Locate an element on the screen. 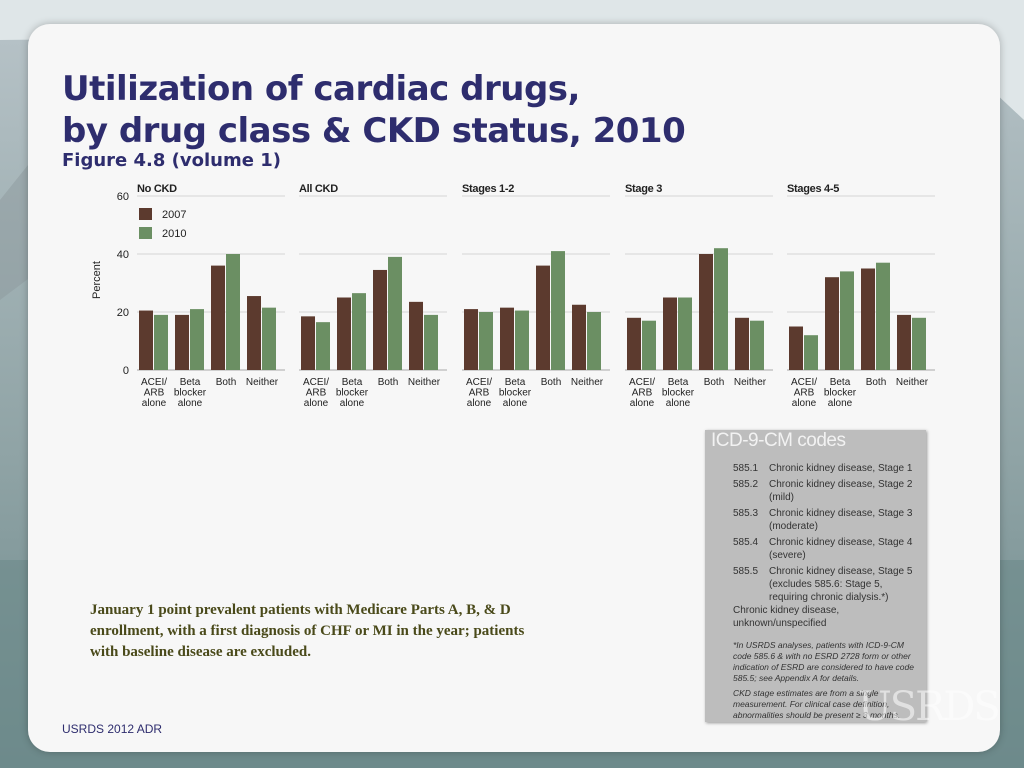 The height and width of the screenshot is (768, 1024). title-line-2: by drug class & CKD status, 2010 is located at coordinates (374, 131).